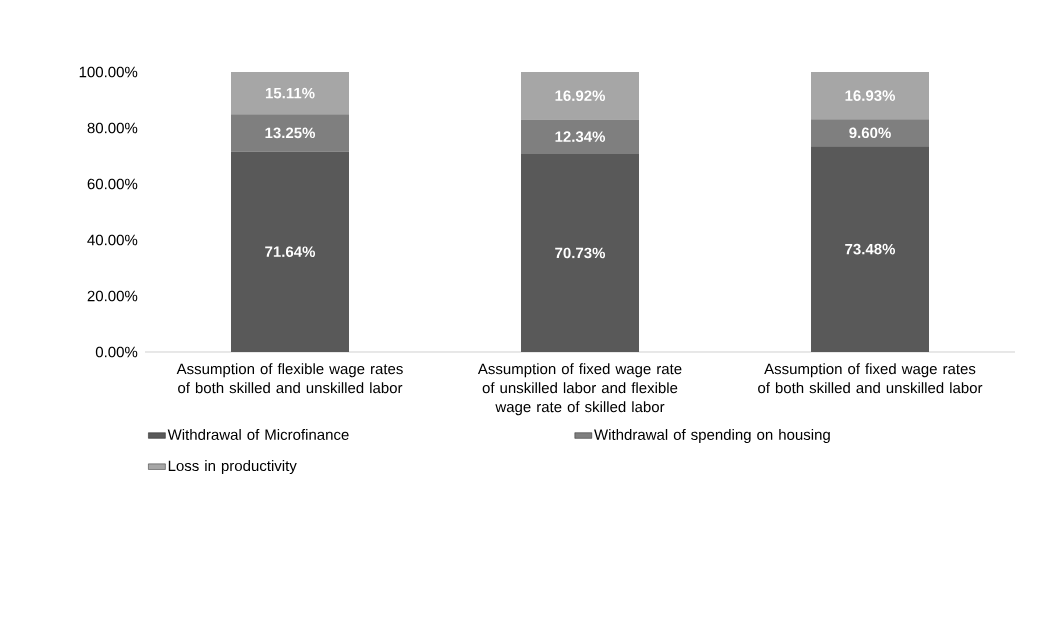 This screenshot has width=1051, height=620. What do you see at coordinates (870, 378) in the screenshot?
I see `x-tick-label: Assumption of fixed wage rates of both skilled and unskilled labor` at bounding box center [870, 378].